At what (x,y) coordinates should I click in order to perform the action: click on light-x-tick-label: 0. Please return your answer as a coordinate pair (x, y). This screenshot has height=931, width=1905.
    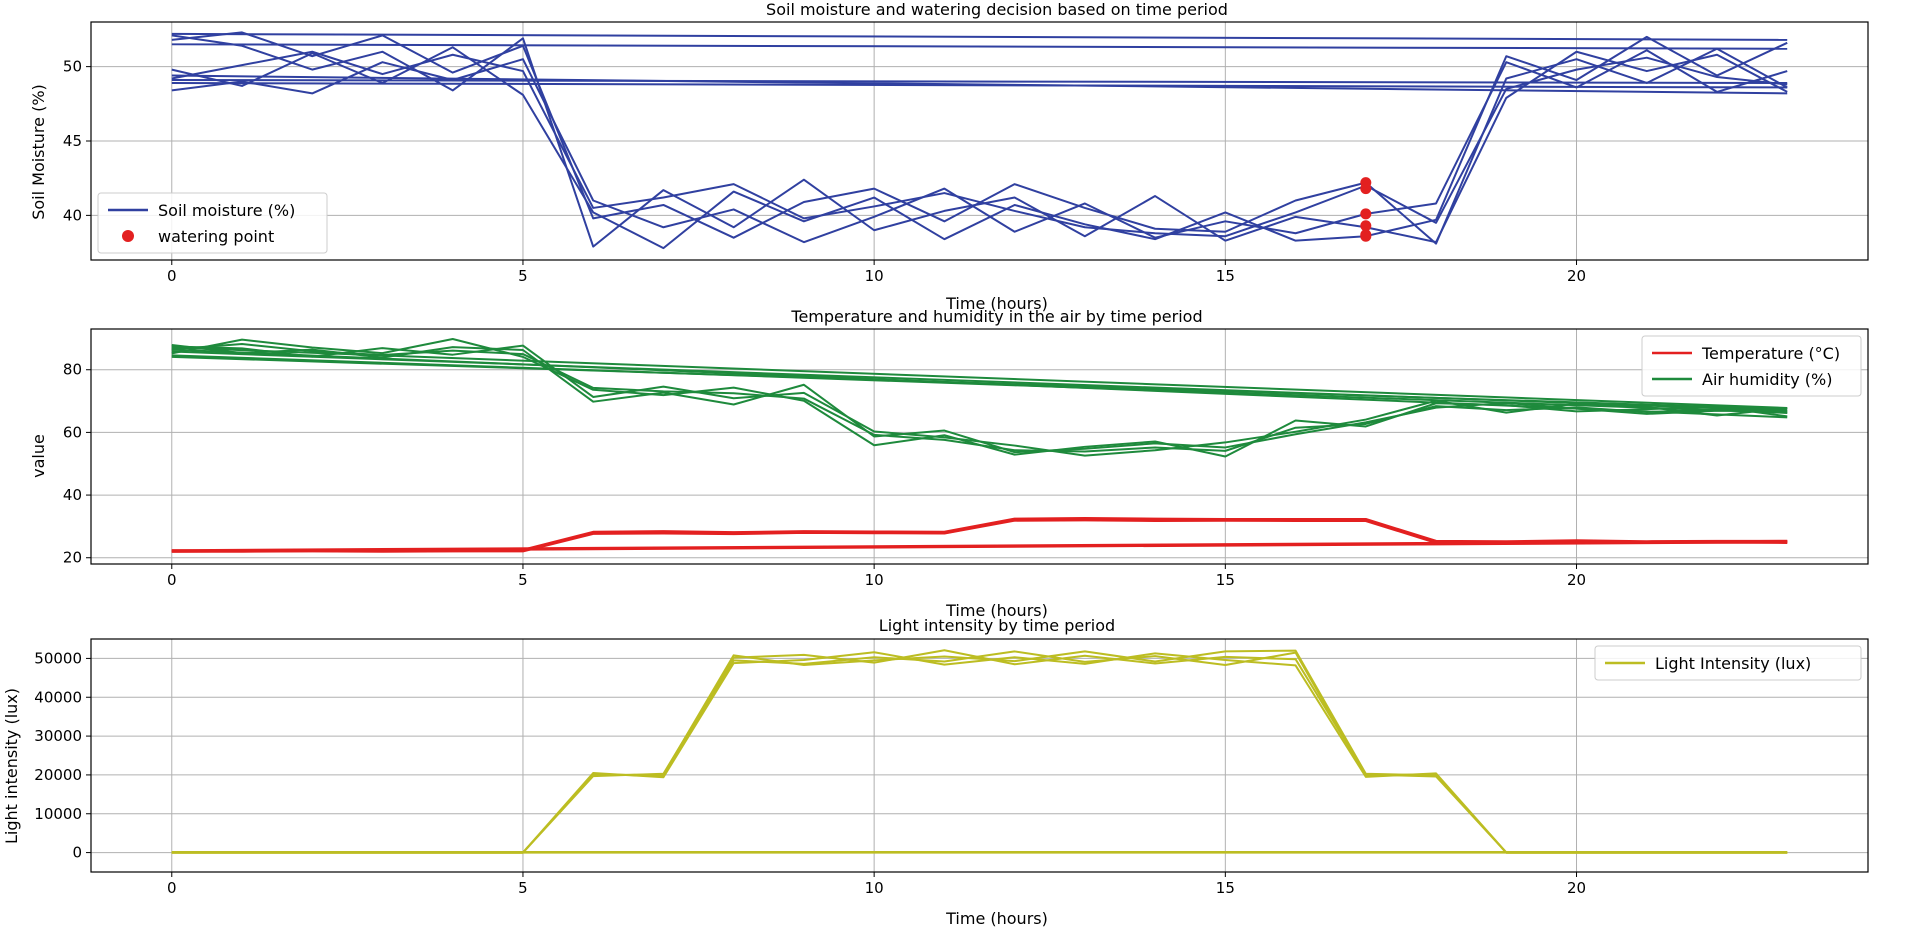
    Looking at the image, I should click on (172, 888).